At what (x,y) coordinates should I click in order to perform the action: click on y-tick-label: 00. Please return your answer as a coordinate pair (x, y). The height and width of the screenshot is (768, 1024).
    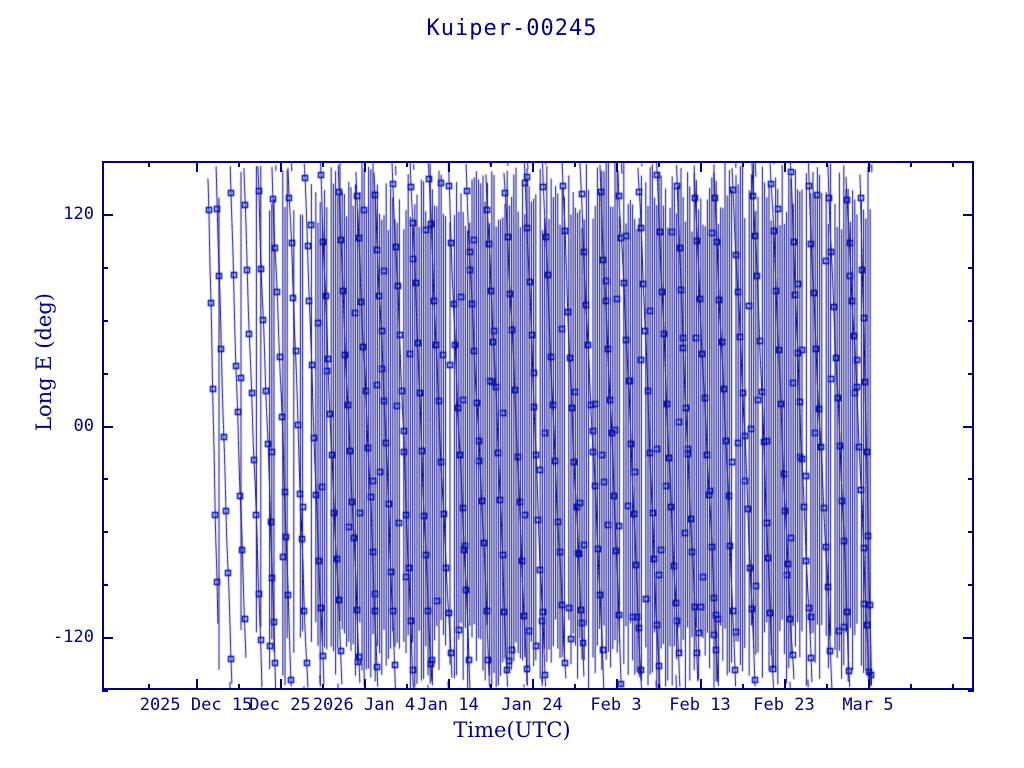
    Looking at the image, I should click on (83, 425).